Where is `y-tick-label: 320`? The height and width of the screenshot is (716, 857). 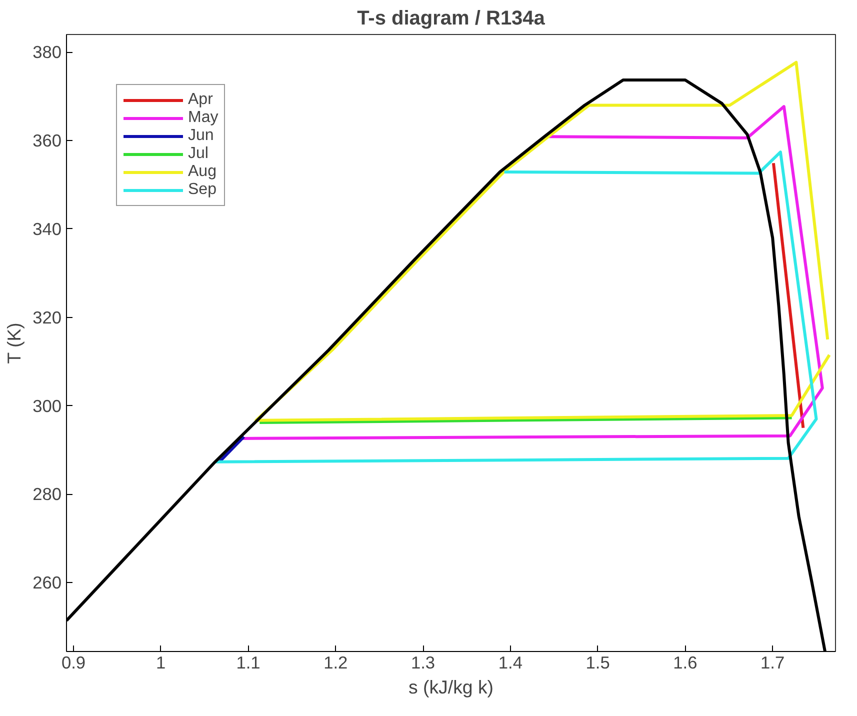 y-tick-label: 320 is located at coordinates (47, 317).